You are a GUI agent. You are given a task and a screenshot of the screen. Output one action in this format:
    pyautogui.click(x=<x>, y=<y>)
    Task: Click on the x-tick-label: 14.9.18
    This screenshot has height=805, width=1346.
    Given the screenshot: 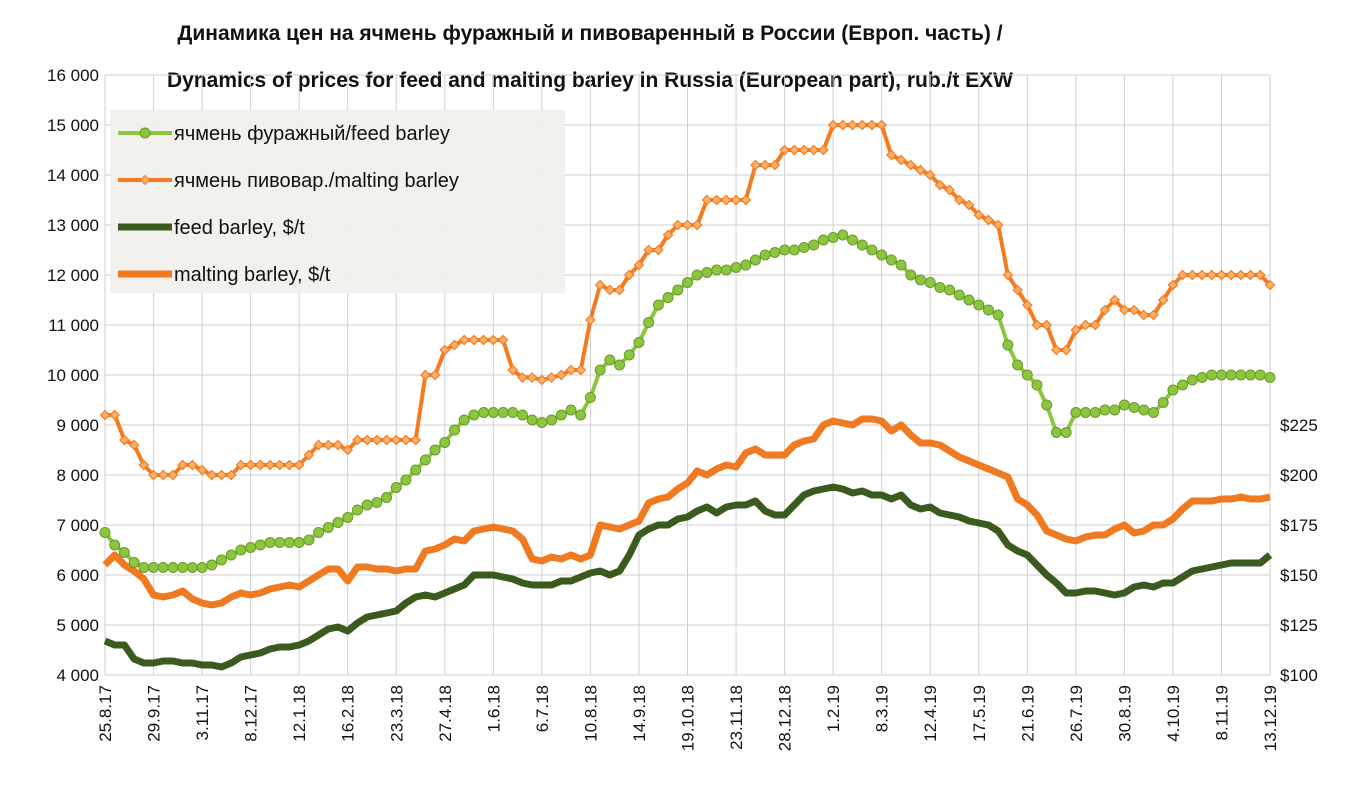 What is the action you would take?
    pyautogui.click(x=639, y=713)
    